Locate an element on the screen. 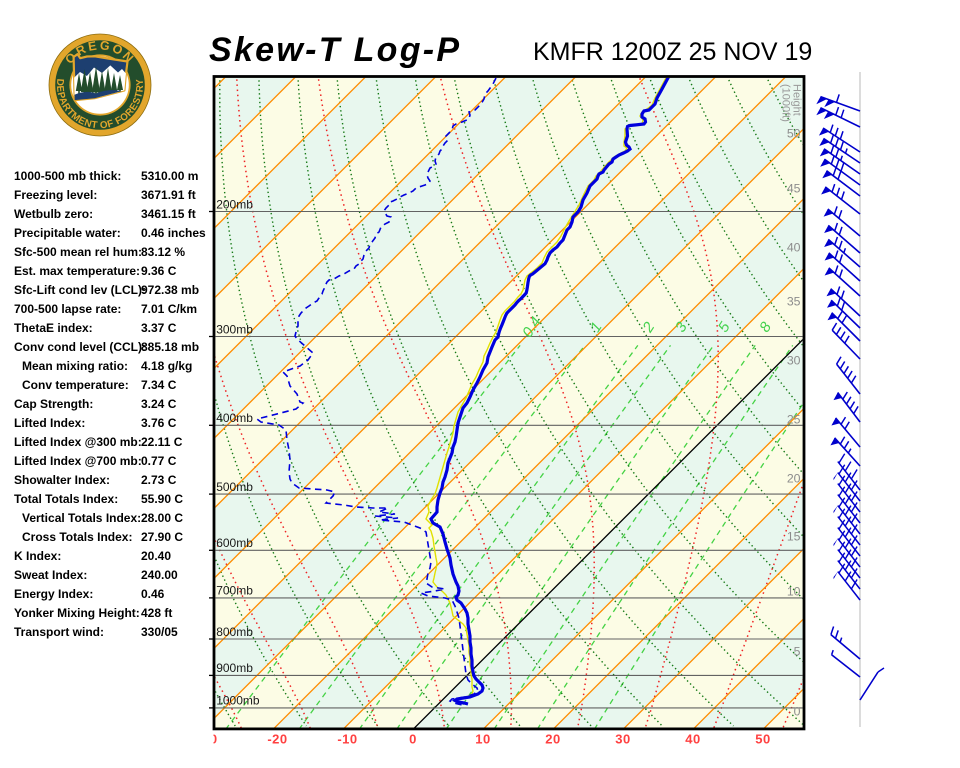 Image resolution: width=960 pixels, height=768 pixels. svg-text: 200mb is located at coordinates (234, 204).